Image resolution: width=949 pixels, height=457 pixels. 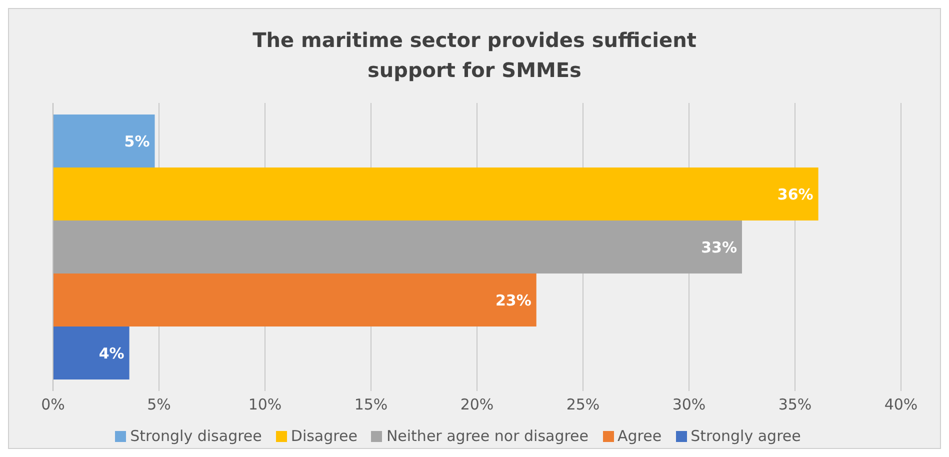 What do you see at coordinates (901, 405) in the screenshot?
I see `x-tick-label: 40%` at bounding box center [901, 405].